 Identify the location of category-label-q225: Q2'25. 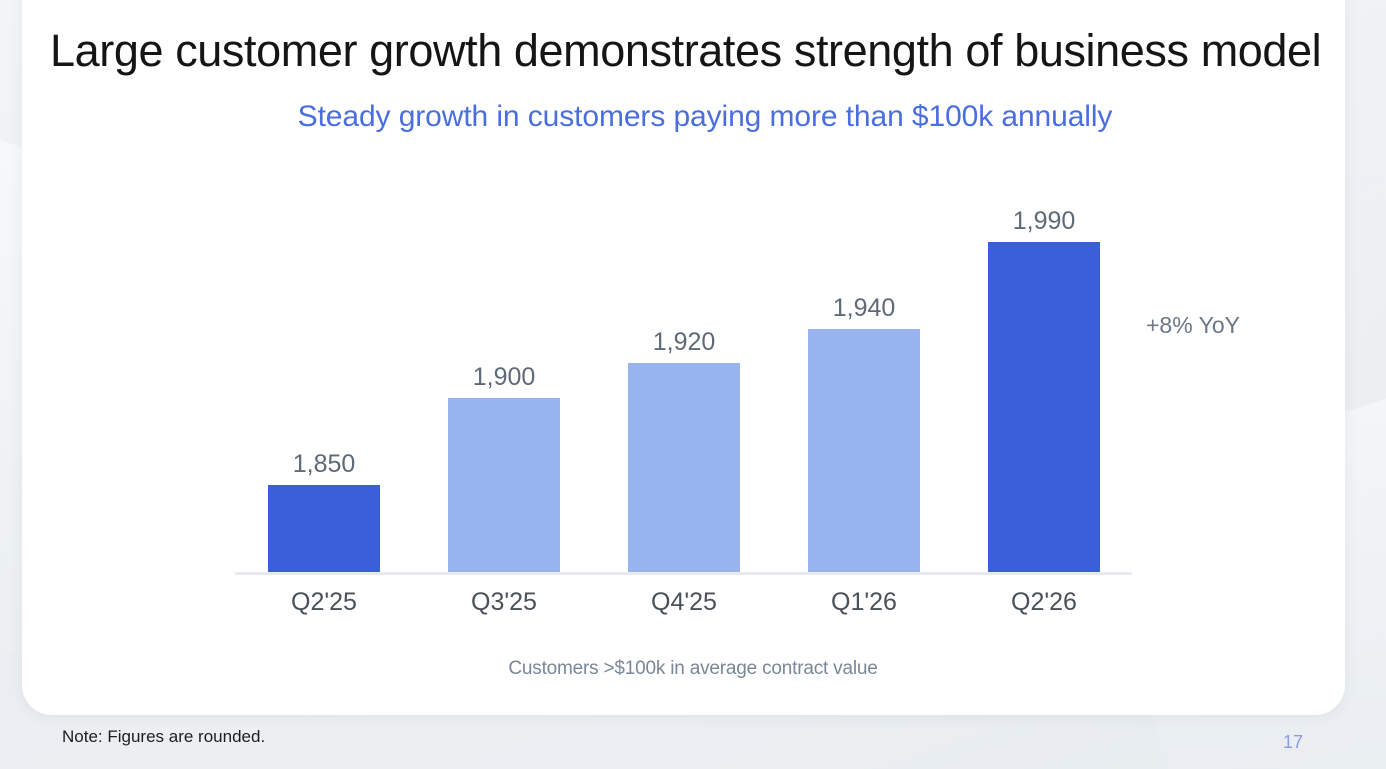
(324, 602).